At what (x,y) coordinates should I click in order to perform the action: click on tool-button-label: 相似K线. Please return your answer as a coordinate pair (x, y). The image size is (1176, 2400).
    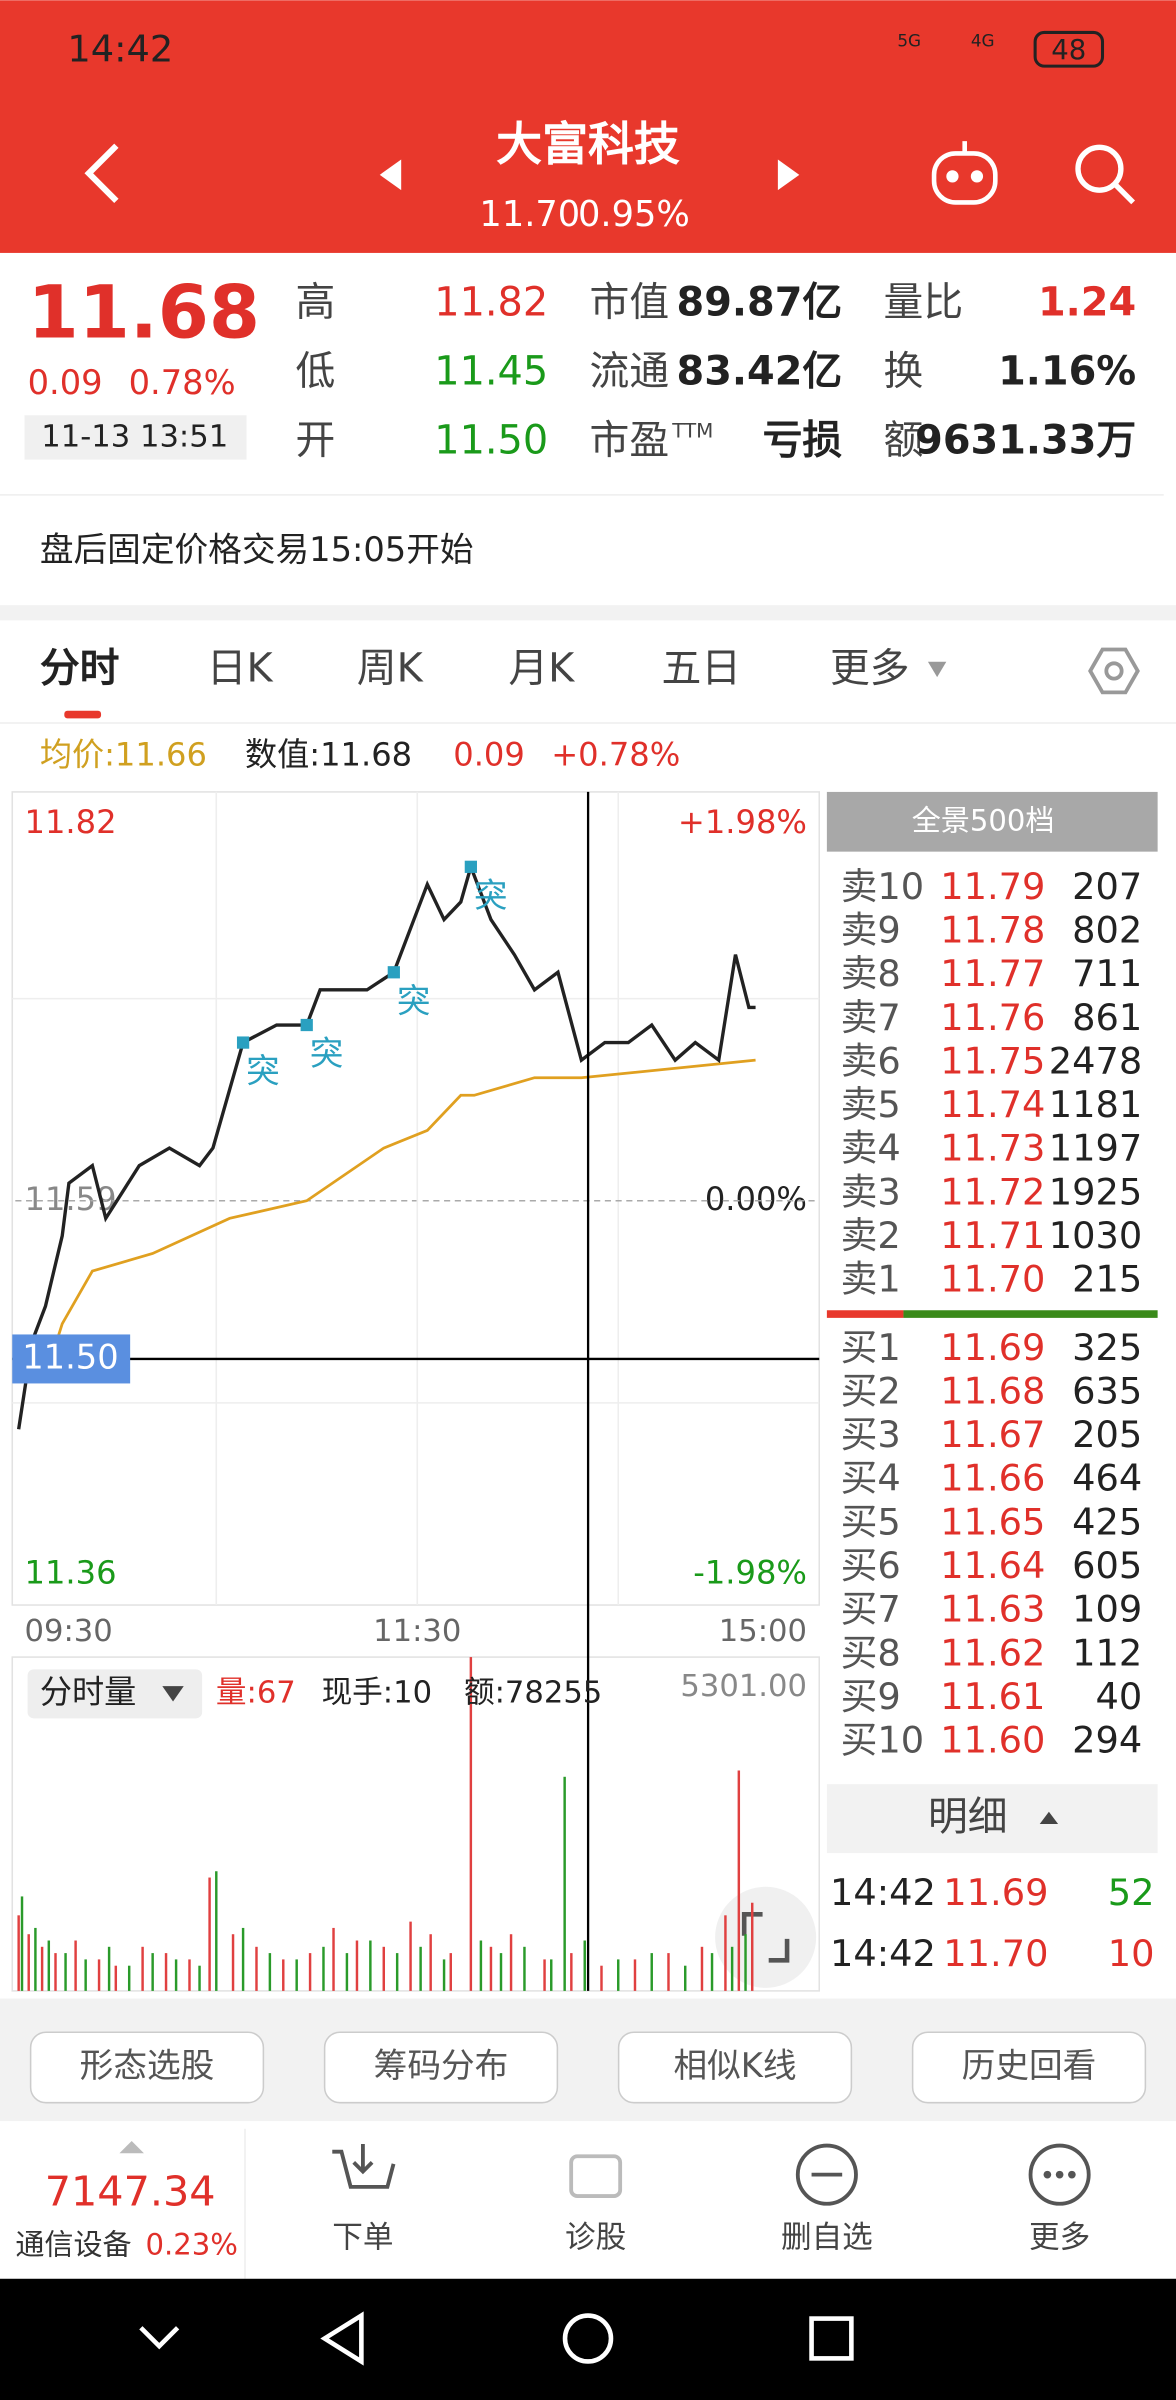
    Looking at the image, I should click on (734, 2065).